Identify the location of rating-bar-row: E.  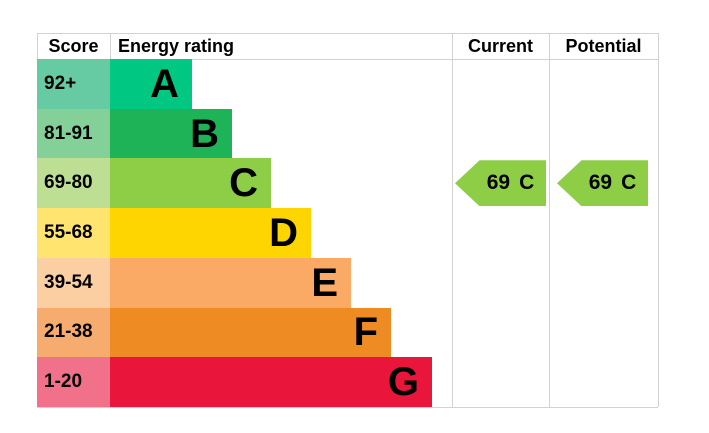
(281, 282).